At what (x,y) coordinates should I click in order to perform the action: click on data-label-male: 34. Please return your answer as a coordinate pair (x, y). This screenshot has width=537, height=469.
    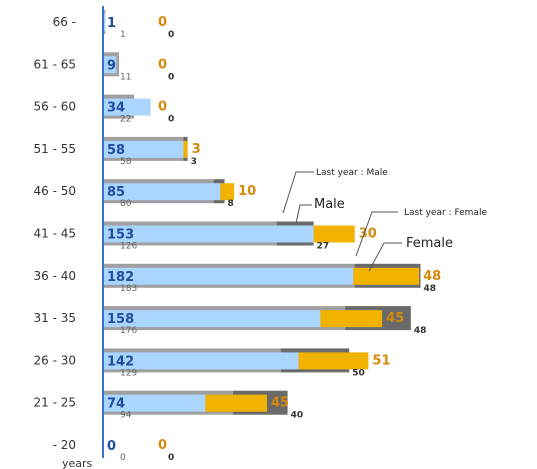
    Looking at the image, I should click on (116, 108).